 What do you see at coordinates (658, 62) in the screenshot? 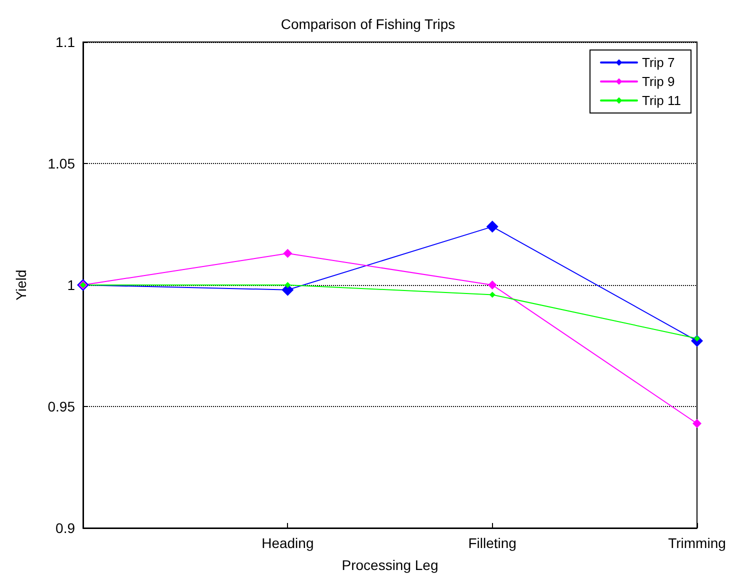
I see `legend-label: Trip 7` at bounding box center [658, 62].